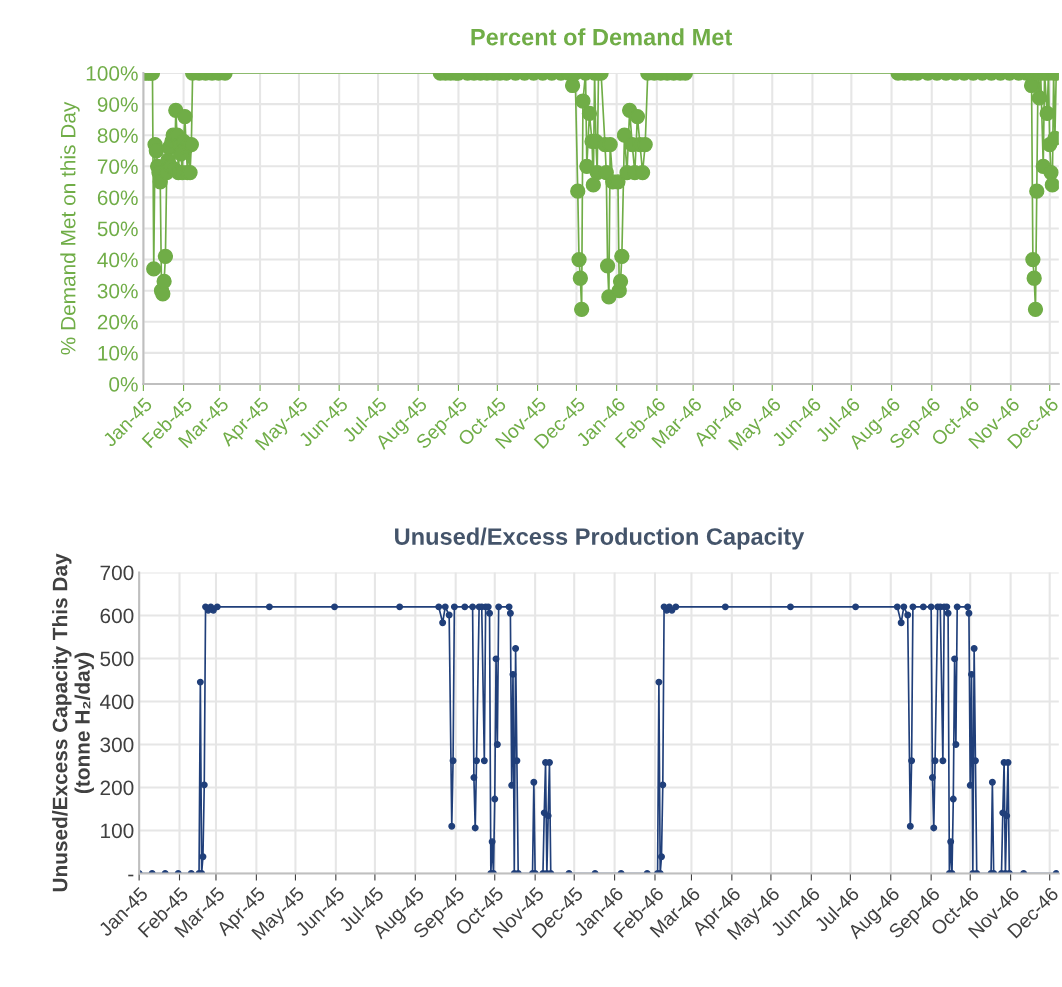  What do you see at coordinates (602, 37) in the screenshot?
I see `chart-title: Percent of Demand Met` at bounding box center [602, 37].